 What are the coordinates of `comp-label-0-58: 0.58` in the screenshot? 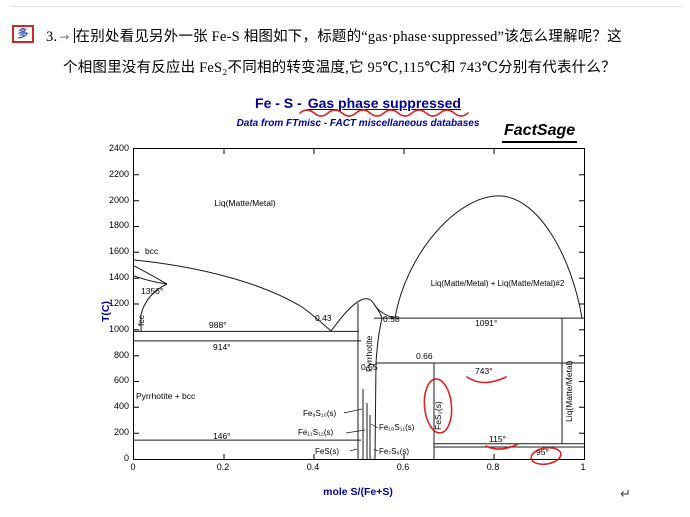 It's located at (391, 319).